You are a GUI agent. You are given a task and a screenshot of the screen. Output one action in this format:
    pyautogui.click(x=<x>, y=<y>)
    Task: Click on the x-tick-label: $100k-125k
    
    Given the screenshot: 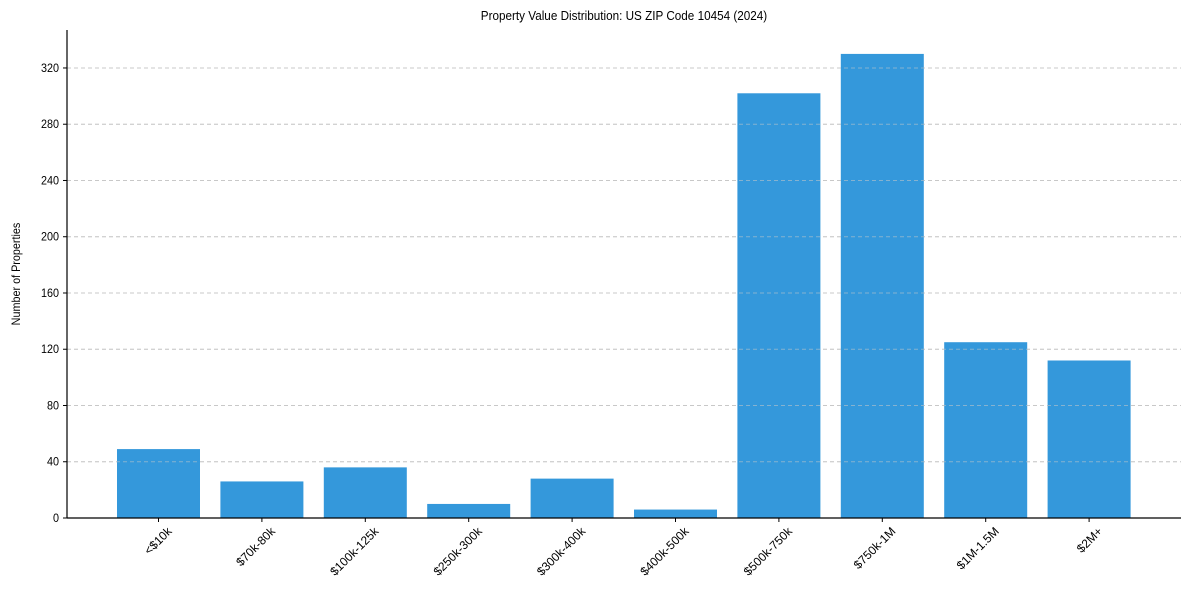 What is the action you would take?
    pyautogui.click(x=354, y=551)
    